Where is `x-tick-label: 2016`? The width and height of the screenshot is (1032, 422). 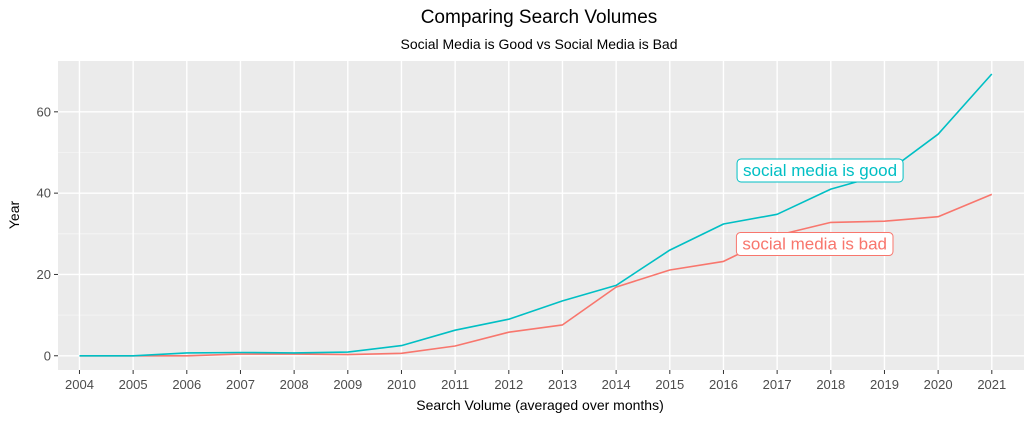 x-tick-label: 2016 is located at coordinates (723, 384).